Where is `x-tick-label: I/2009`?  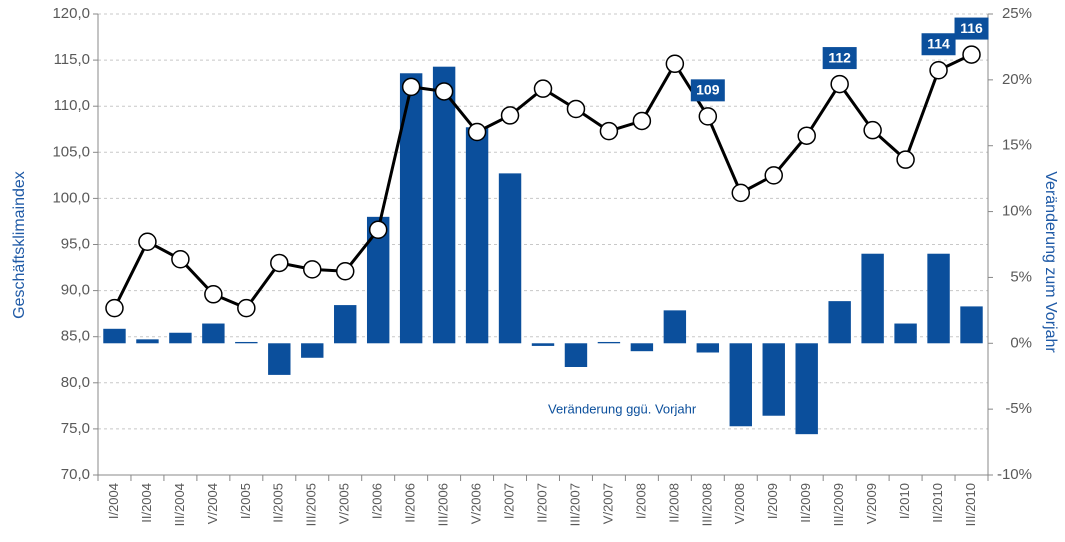 x-tick-label: I/2009 is located at coordinates (772, 501).